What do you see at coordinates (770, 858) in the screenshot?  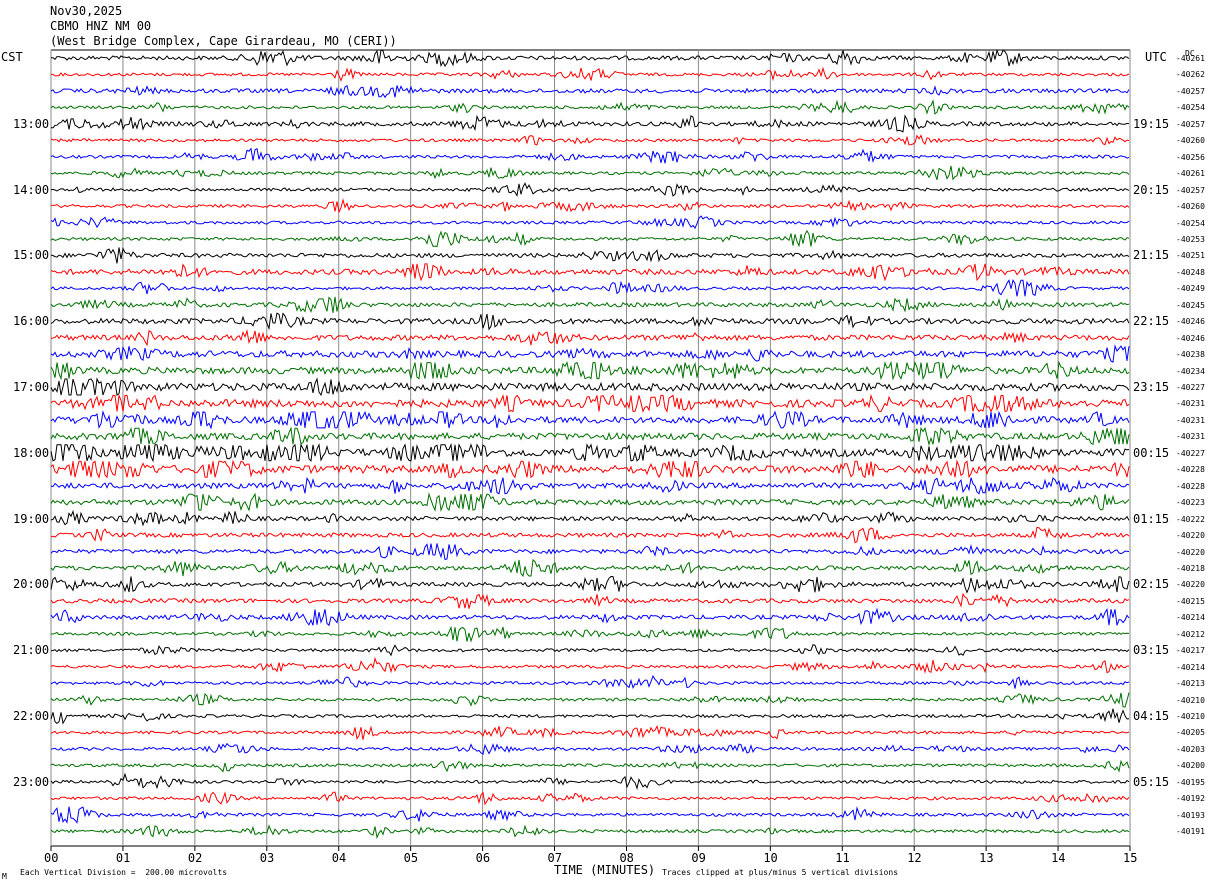 I see `x-tick-label-10: 10` at bounding box center [770, 858].